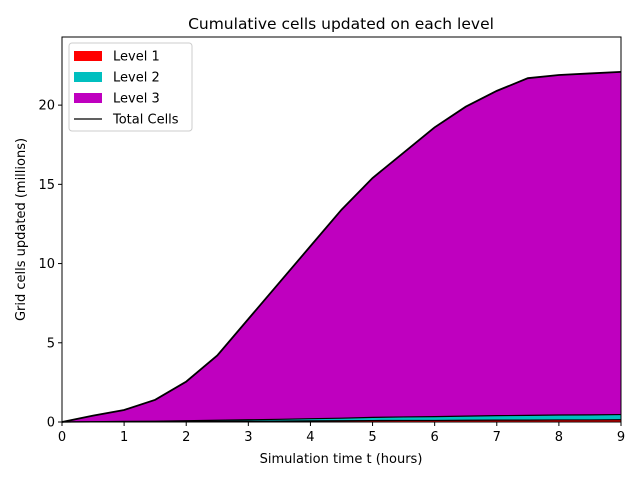 The height and width of the screenshot is (480, 640). What do you see at coordinates (46, 264) in the screenshot?
I see `y-tick-label: 10` at bounding box center [46, 264].